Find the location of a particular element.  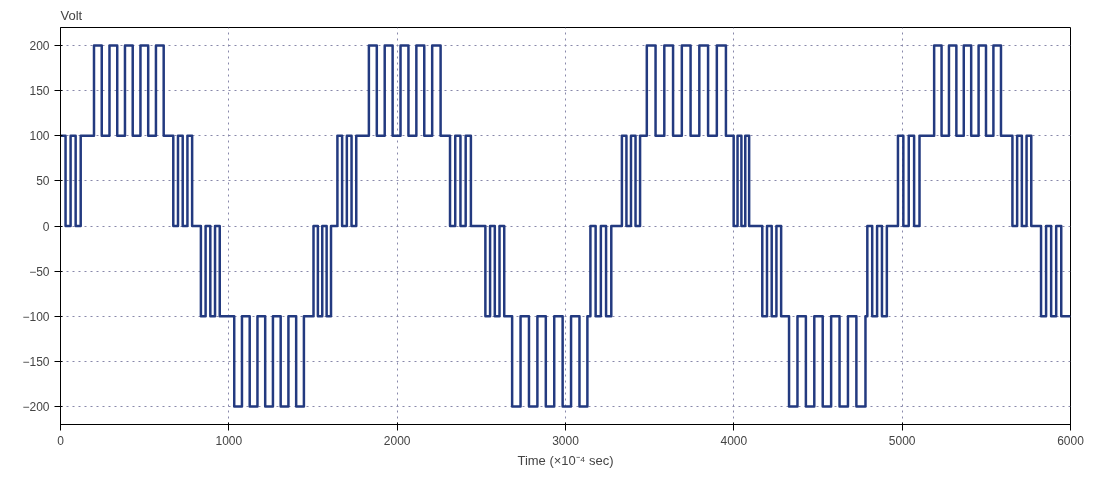

y-tick-label: −200 is located at coordinates (36, 406).